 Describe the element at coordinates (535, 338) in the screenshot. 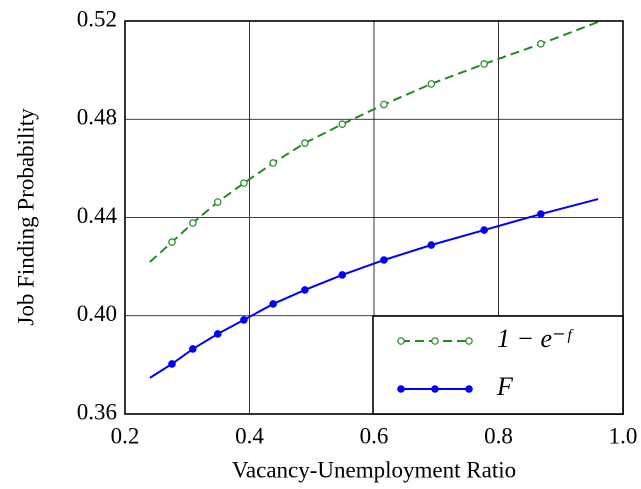

I see `legend-label: 1 − e⁻ᶠ` at that location.